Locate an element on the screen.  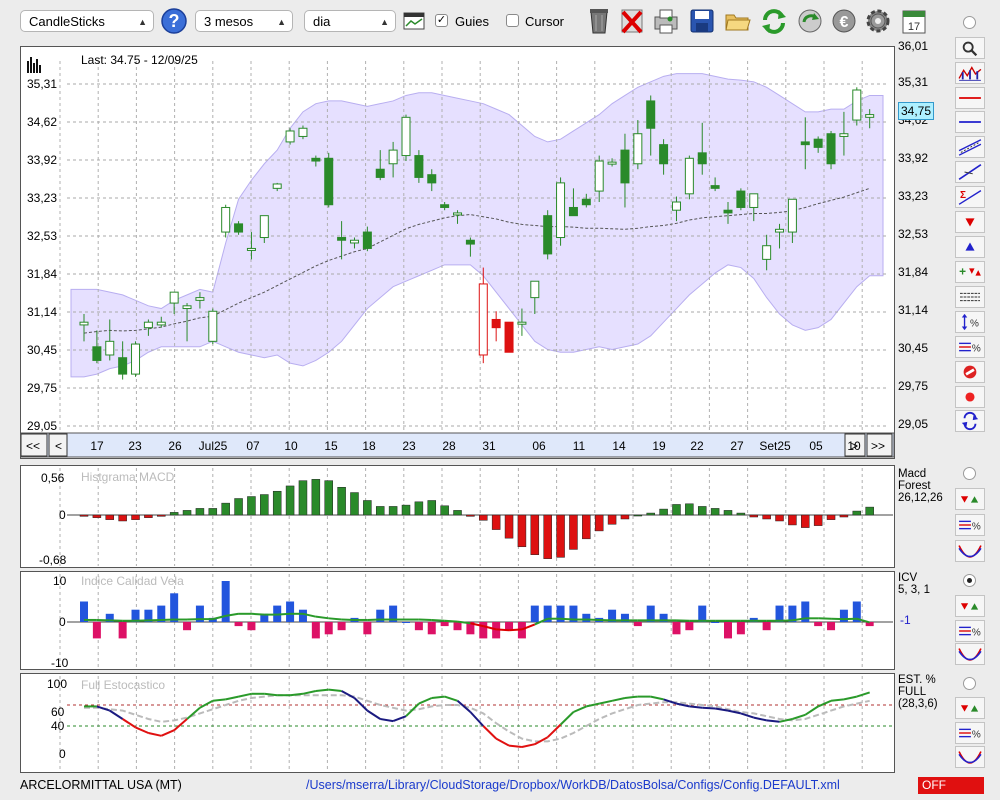
nav-prev-button is located at coordinates (58, 445).